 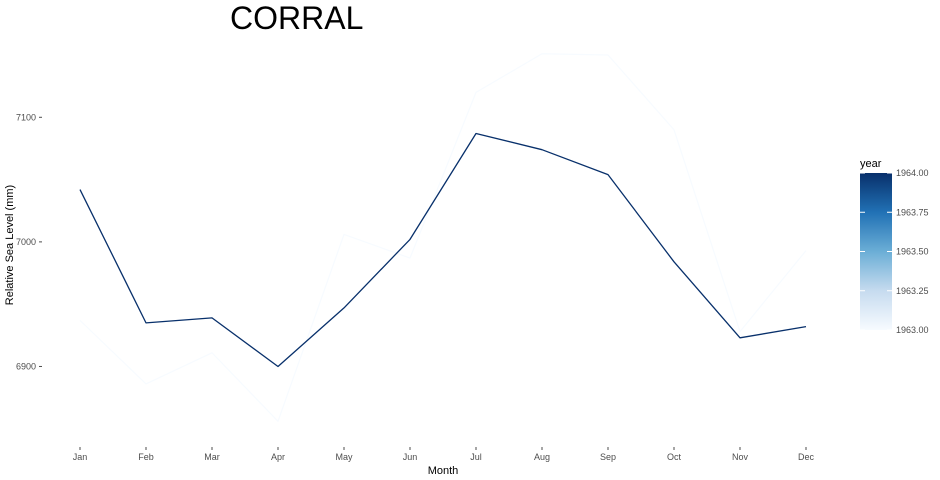 I want to click on x-tick-label-mar: Mar, so click(x=212, y=457).